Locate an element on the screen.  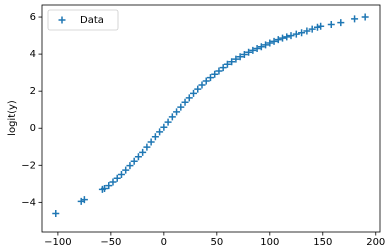
x-tick-label: −50 is located at coordinates (110, 242).